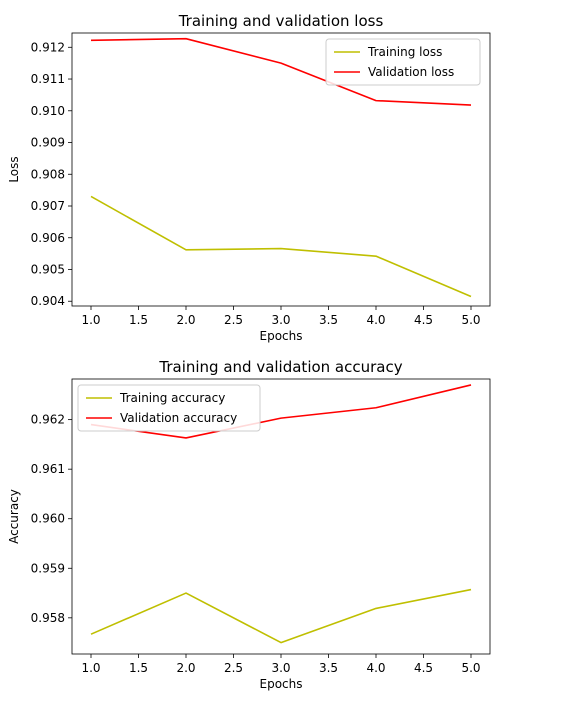 The width and height of the screenshot is (586, 707). What do you see at coordinates (375, 320) in the screenshot?
I see `loss-x-tick-label-6: 4.0` at bounding box center [375, 320].